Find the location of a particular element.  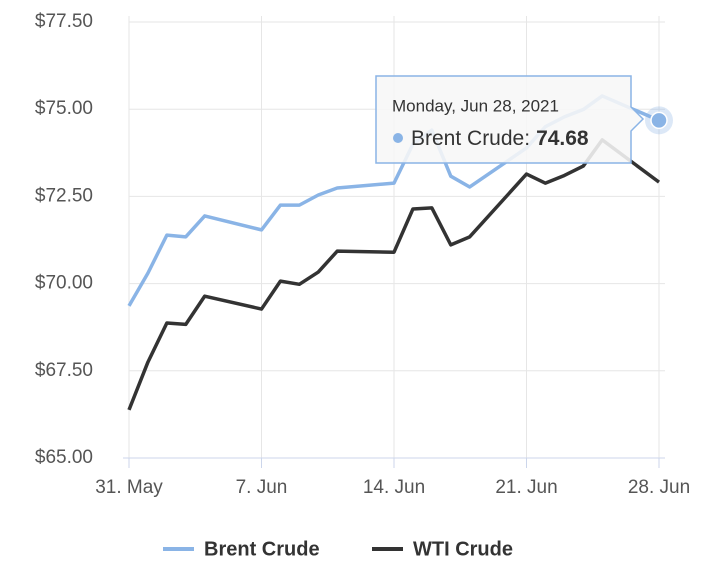

tooltip-label: Brent Crude: is located at coordinates (470, 138).